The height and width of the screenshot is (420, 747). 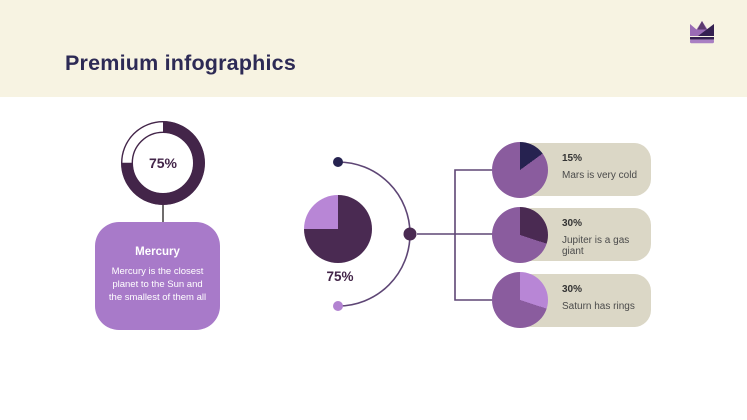 What do you see at coordinates (572, 223) in the screenshot?
I see `jupiter-percent-label: 30%` at bounding box center [572, 223].